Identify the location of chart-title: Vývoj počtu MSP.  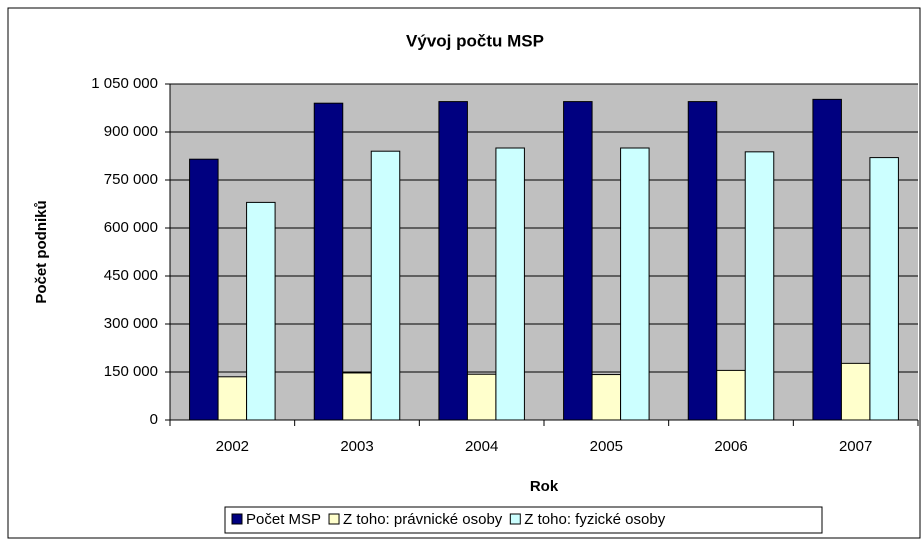
(475, 40).